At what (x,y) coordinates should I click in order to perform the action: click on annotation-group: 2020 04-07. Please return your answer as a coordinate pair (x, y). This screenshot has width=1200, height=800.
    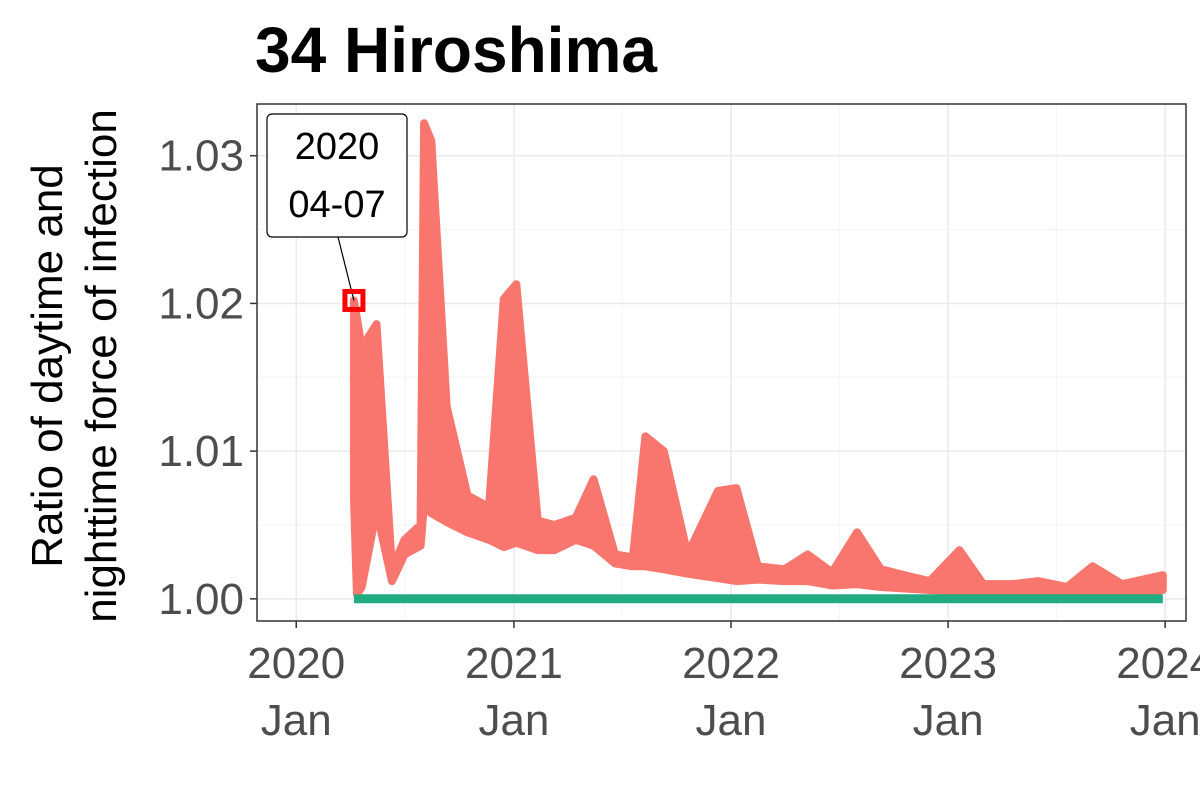
    Looking at the image, I should click on (337, 212).